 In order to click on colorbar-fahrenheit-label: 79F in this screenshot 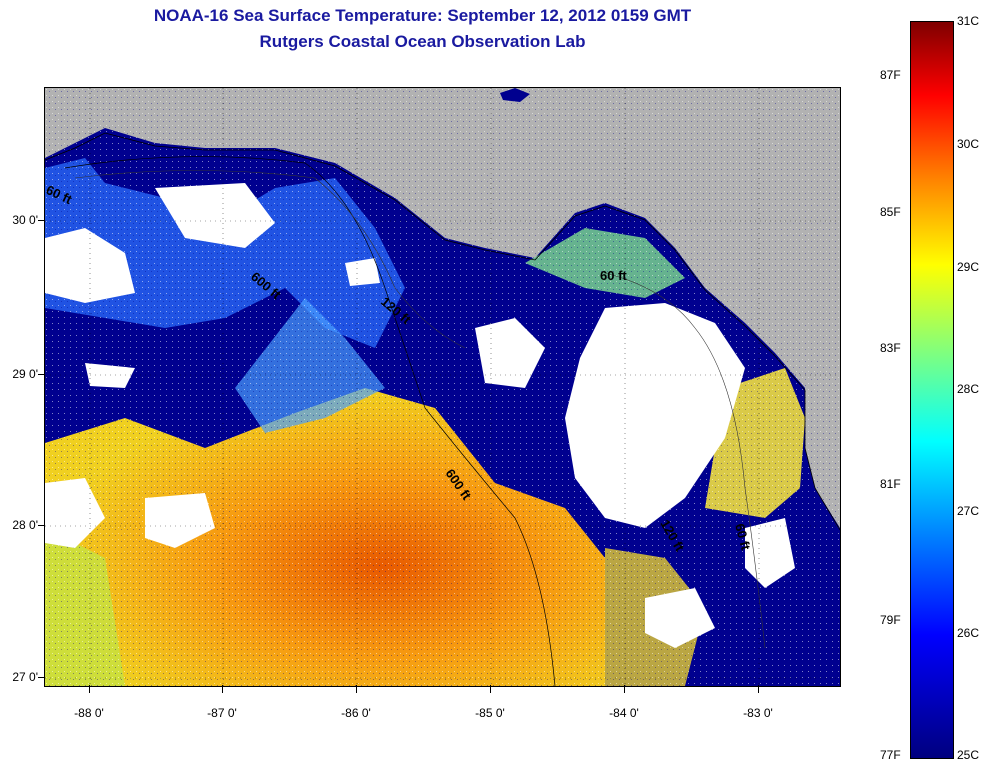, I will do `click(890, 620)`.